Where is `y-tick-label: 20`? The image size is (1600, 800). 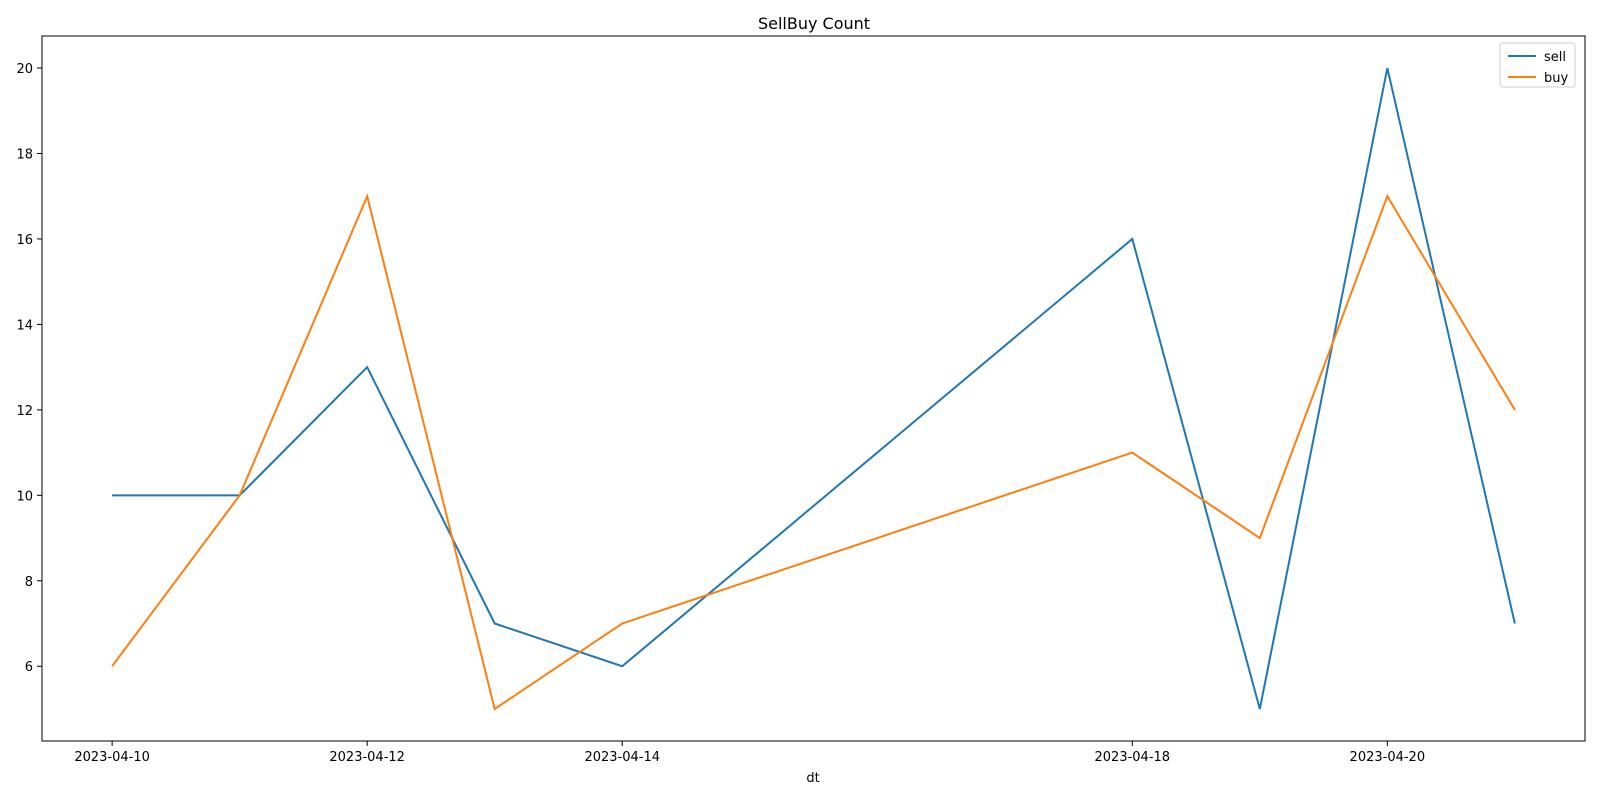
y-tick-label: 20 is located at coordinates (24, 69).